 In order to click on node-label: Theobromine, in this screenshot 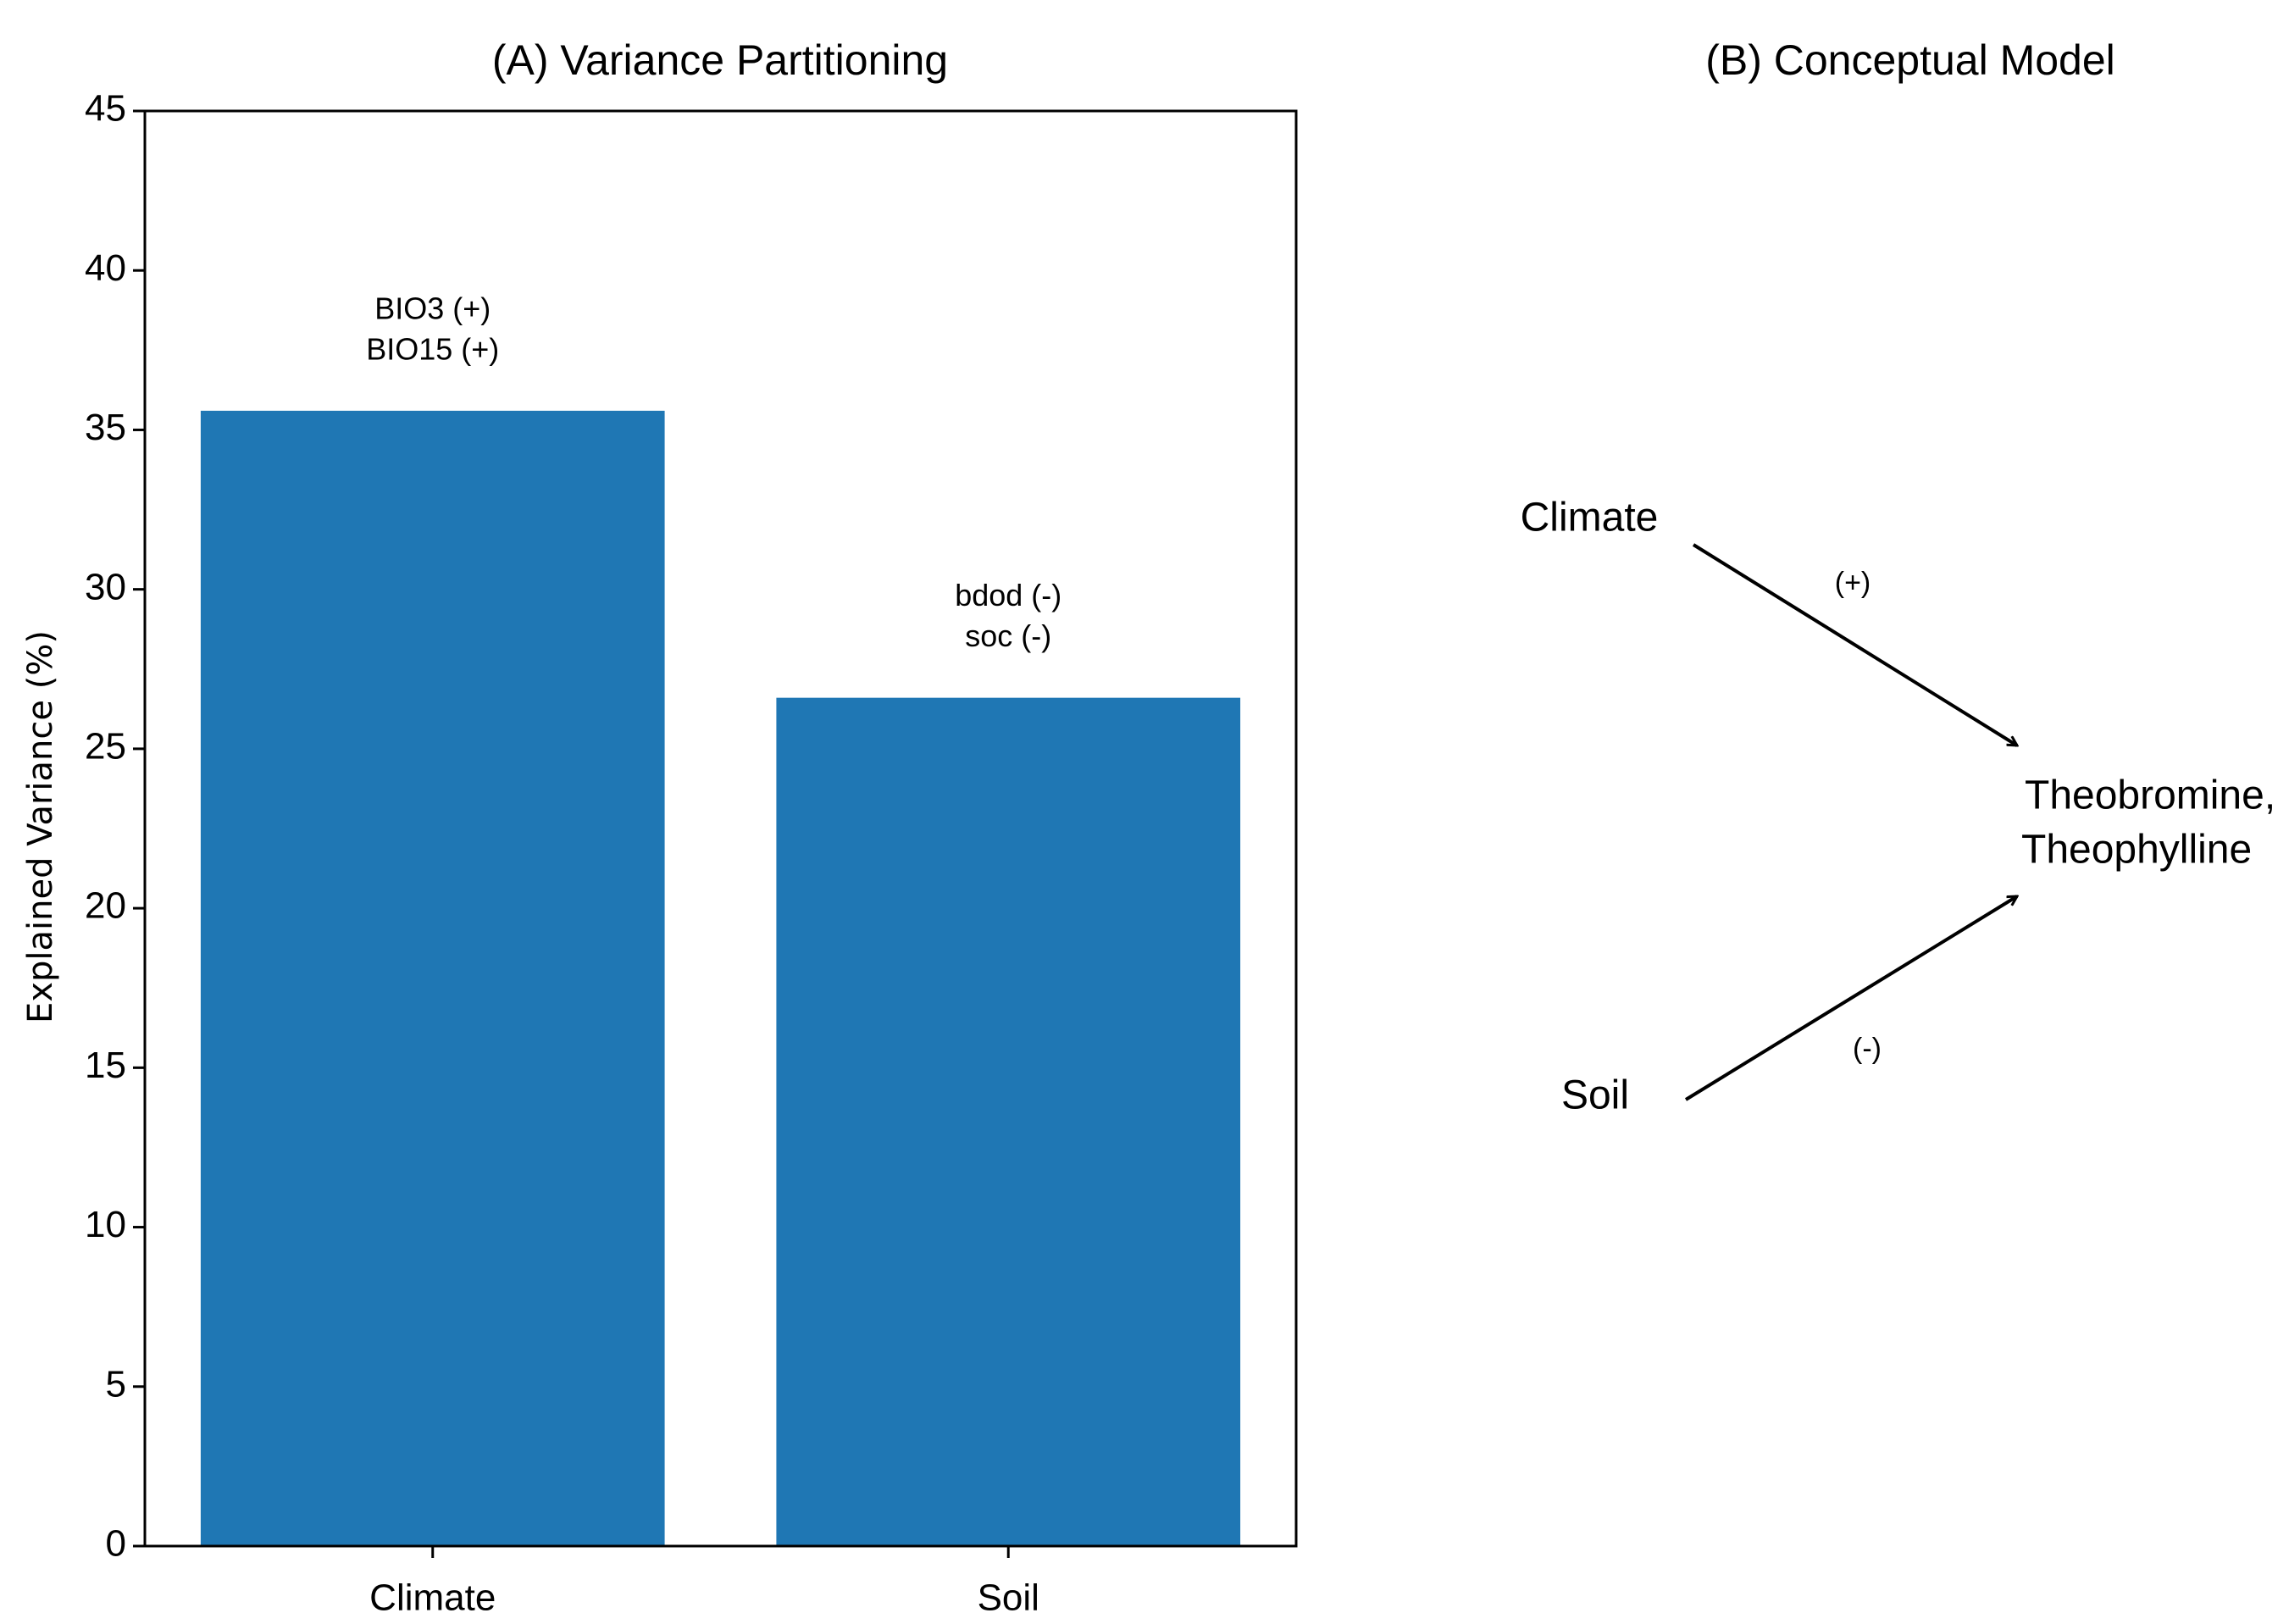, I will do `click(2150, 796)`.